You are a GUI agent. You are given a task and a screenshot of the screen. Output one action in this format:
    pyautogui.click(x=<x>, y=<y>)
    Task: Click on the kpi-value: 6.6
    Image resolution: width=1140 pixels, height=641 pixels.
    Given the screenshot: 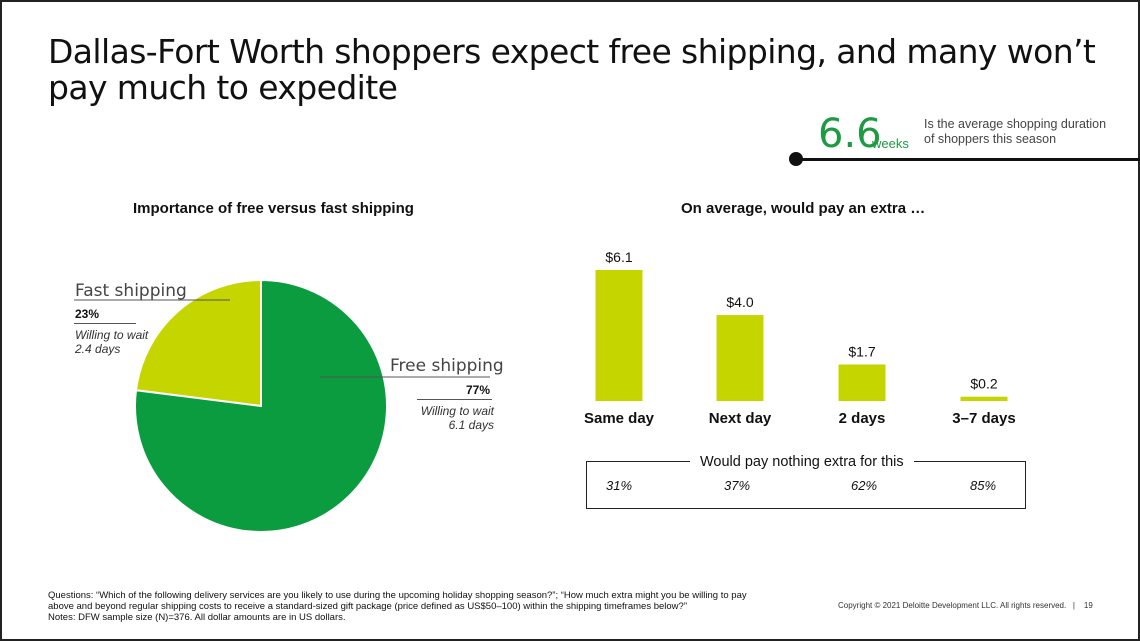 What is the action you would take?
    pyautogui.click(x=850, y=134)
    